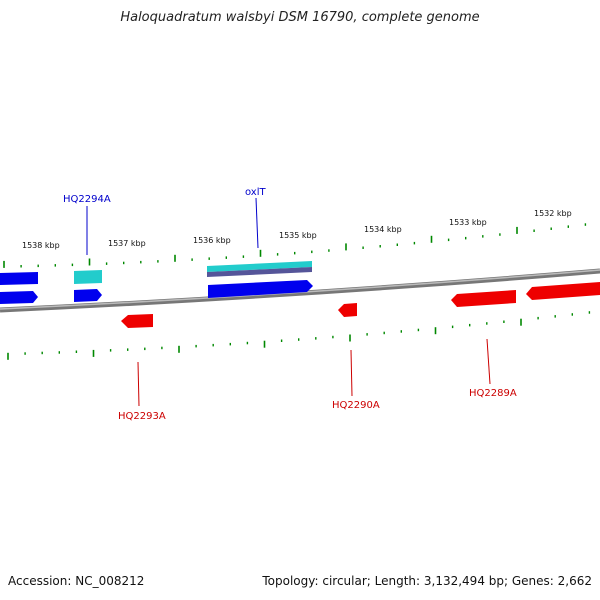 Image resolution: width=600 pixels, height=600 pixels. What do you see at coordinates (553, 213) in the screenshot?
I see `scale-label: 1532 kbp` at bounding box center [553, 213].